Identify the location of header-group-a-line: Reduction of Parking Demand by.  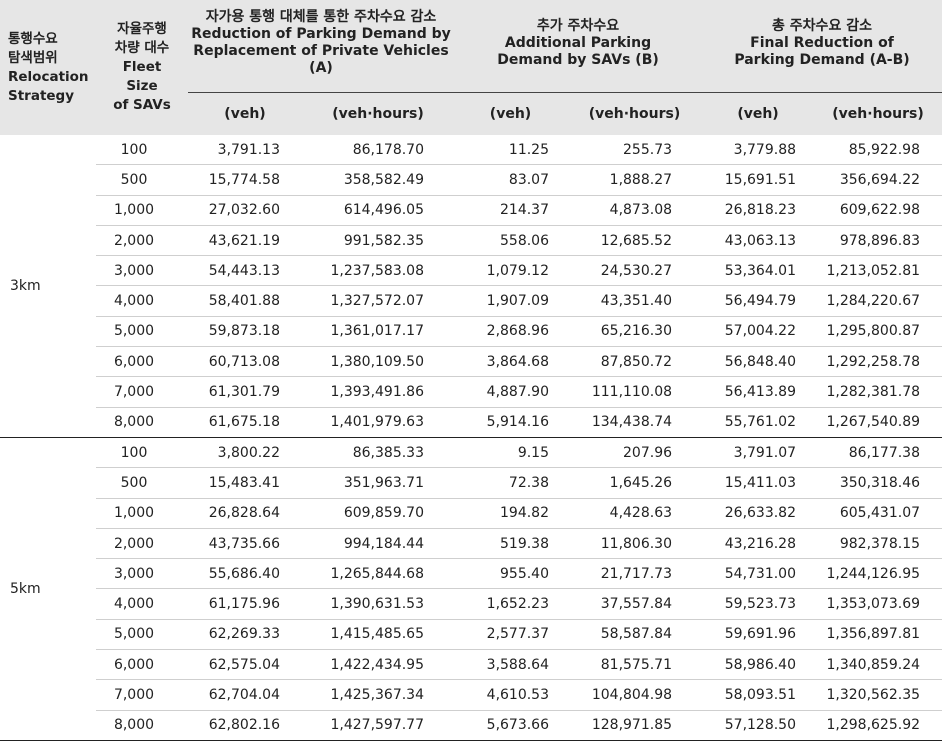
(321, 34).